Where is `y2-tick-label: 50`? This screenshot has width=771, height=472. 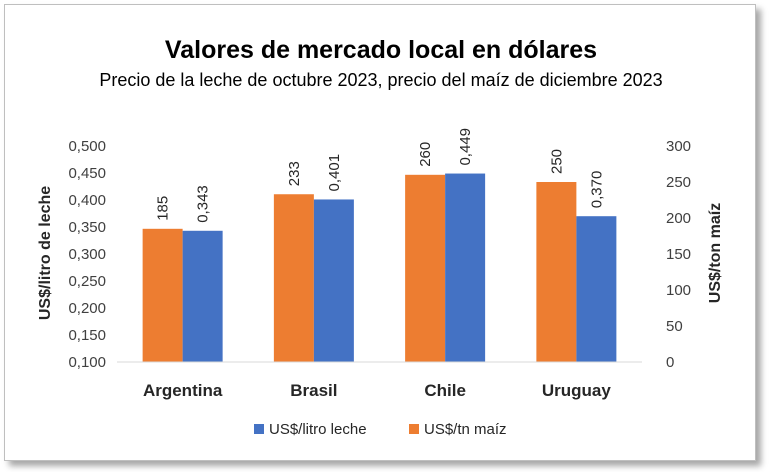 y2-tick-label: 50 is located at coordinates (674, 326).